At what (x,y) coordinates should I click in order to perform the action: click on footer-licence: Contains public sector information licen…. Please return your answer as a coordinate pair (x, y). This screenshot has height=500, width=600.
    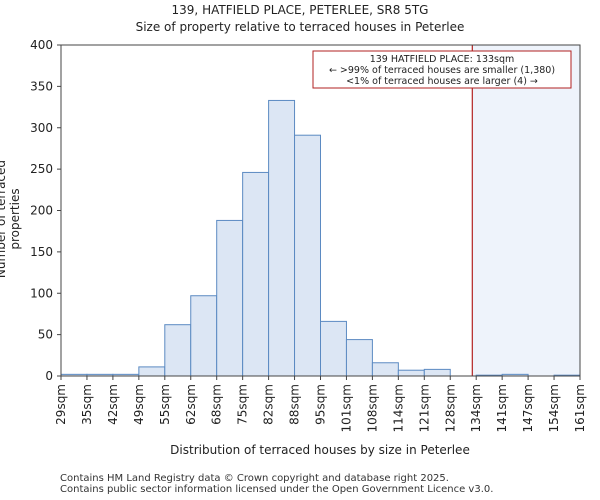
    Looking at the image, I should click on (277, 489).